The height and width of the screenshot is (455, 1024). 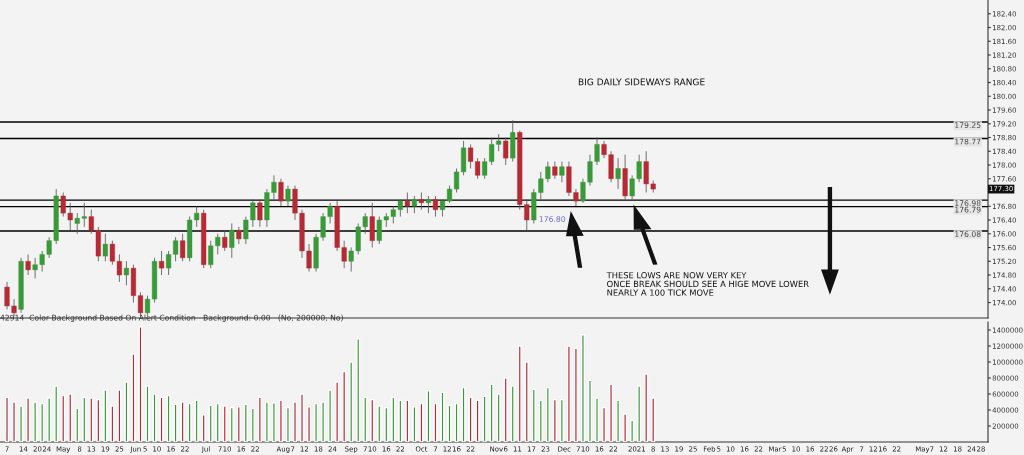 I want to click on annotation: THESE LOWS ARE NOW VERY KEY ONCE BREAK SHOULD SEE A HIGE MOVE LOWER NEARLY A 100 TICK MOVE, so click(x=707, y=284).